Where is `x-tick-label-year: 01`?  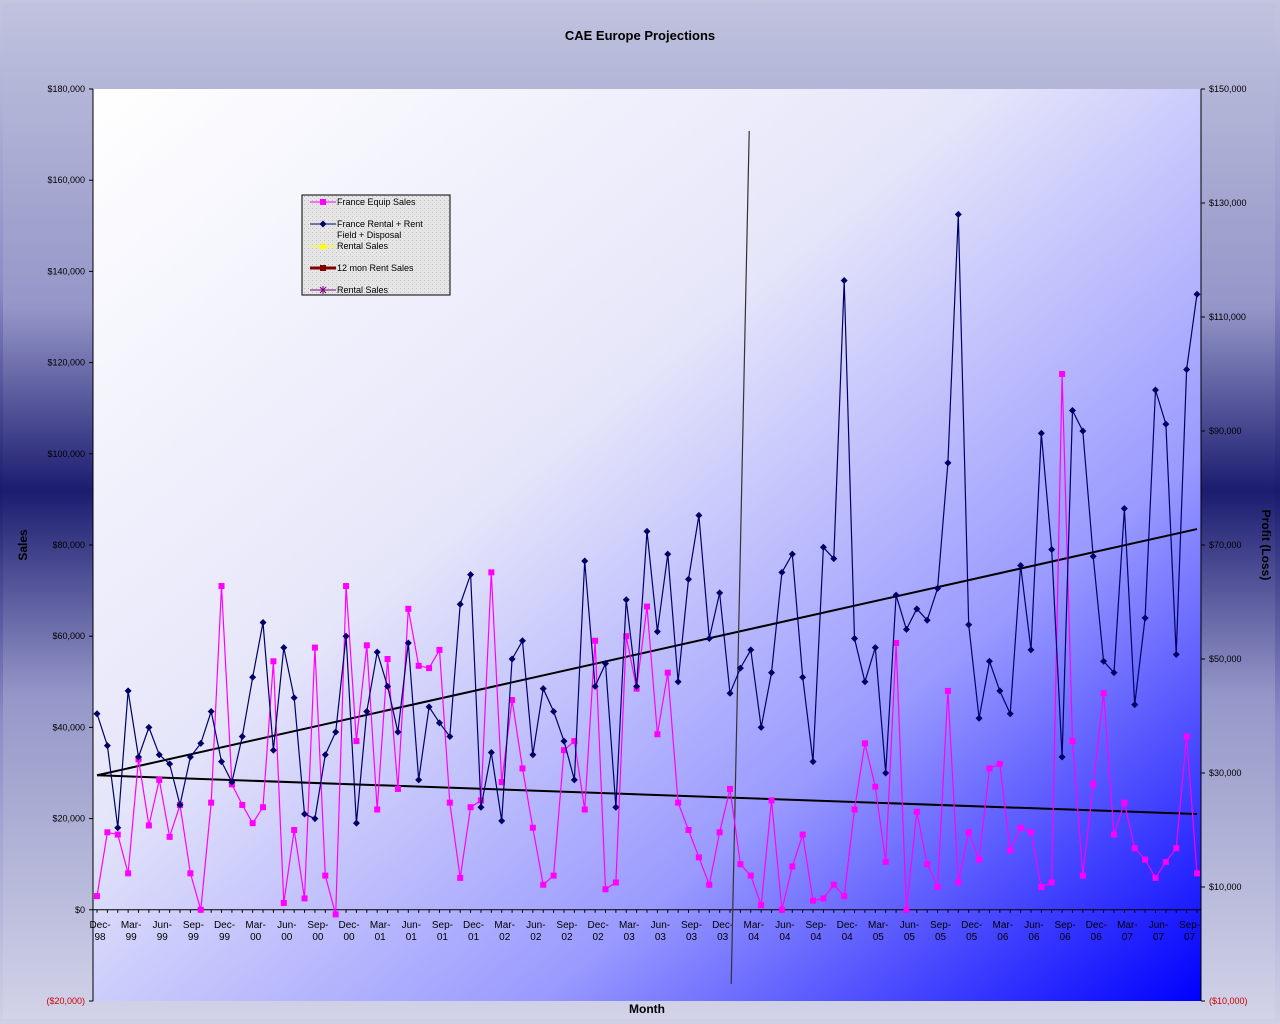 x-tick-label-year: 01 is located at coordinates (412, 937).